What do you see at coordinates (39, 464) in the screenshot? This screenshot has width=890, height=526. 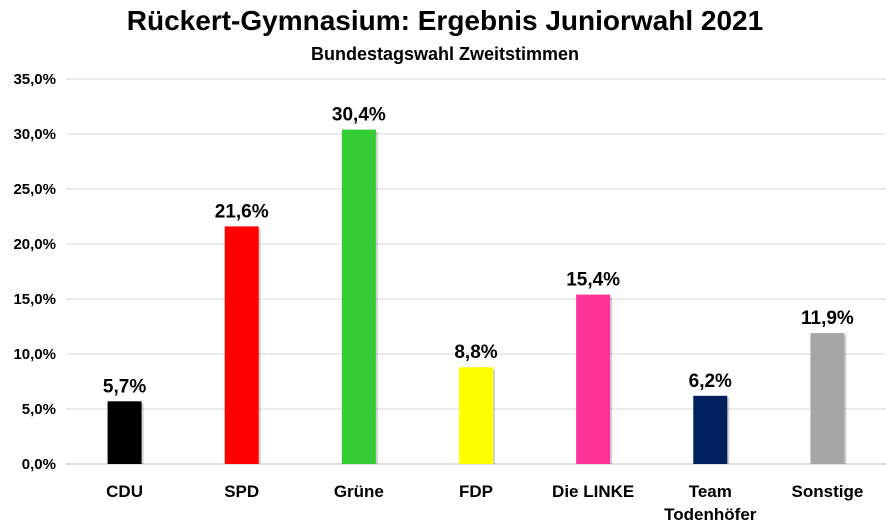 I see `y-tick-label: 0,0%` at bounding box center [39, 464].